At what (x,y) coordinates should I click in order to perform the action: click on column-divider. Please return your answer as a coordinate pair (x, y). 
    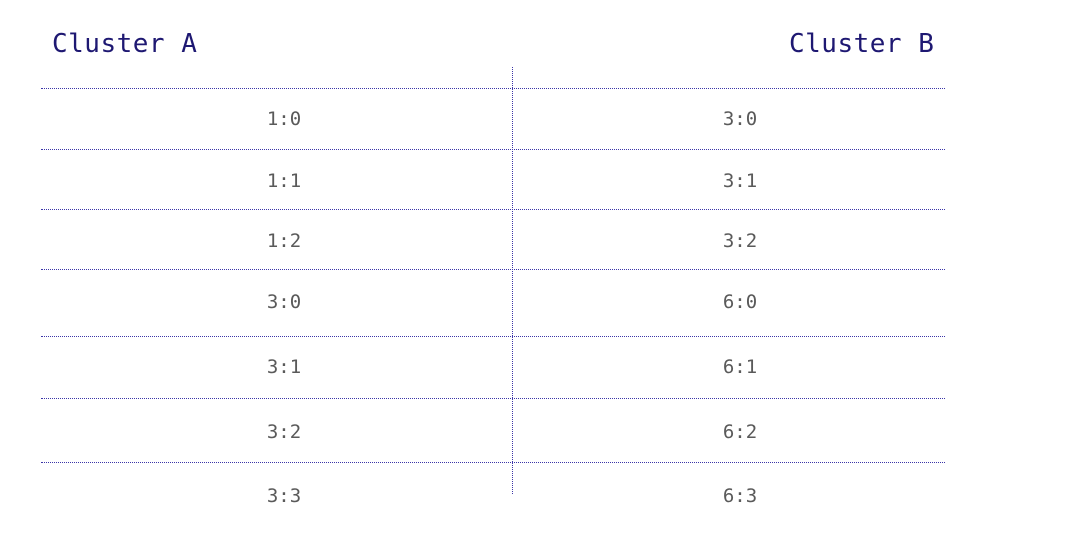
    Looking at the image, I should click on (512, 280).